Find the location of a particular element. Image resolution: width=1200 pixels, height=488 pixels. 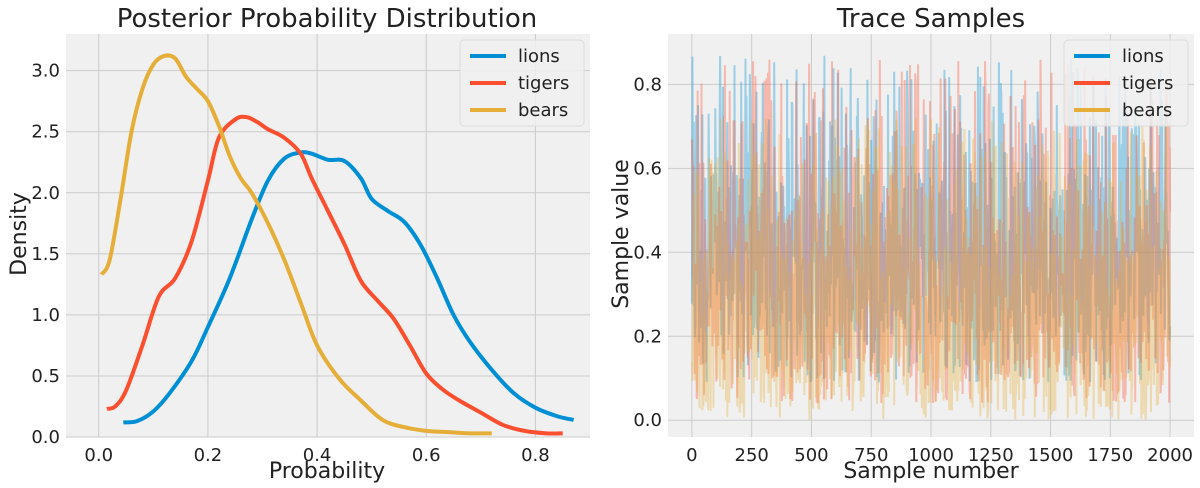

trace-chart-title: Trace Samples is located at coordinates (930, 19).